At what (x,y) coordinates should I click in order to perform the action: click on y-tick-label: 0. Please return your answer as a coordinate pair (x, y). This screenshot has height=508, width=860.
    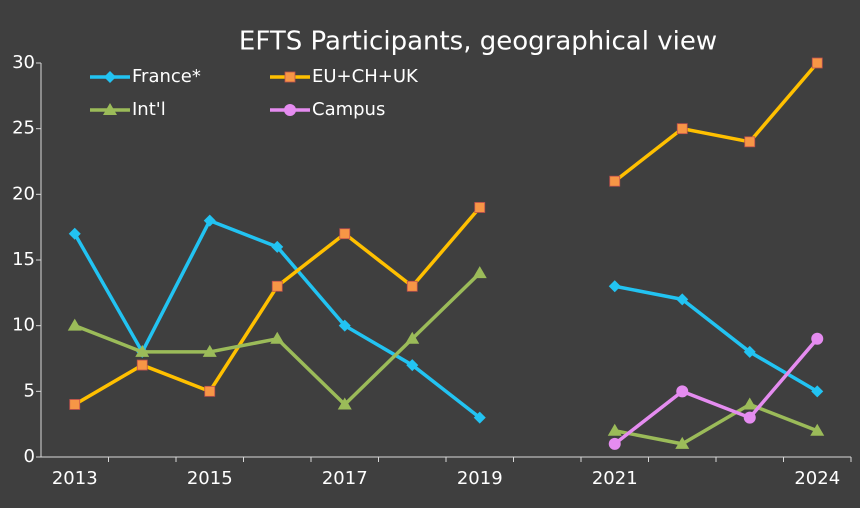
    Looking at the image, I should click on (29, 456).